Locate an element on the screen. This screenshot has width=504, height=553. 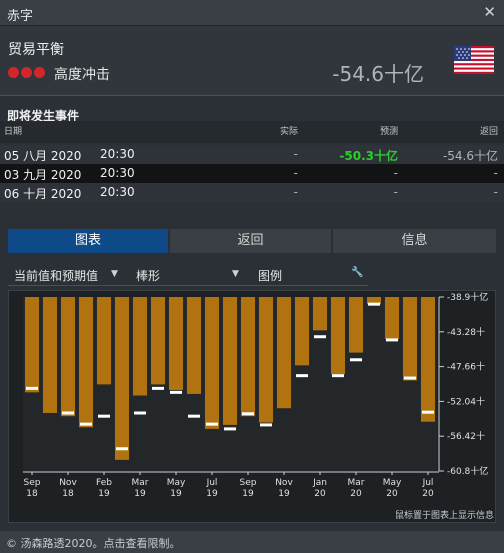
window-title: 赤字 is located at coordinates (20, 16).